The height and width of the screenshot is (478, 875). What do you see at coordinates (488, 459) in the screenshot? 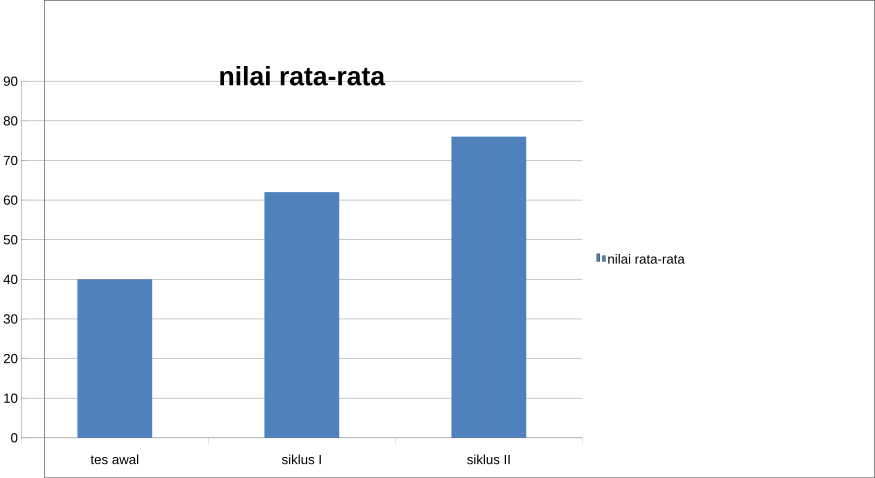
I see `x-tick-label: siklus II` at bounding box center [488, 459].